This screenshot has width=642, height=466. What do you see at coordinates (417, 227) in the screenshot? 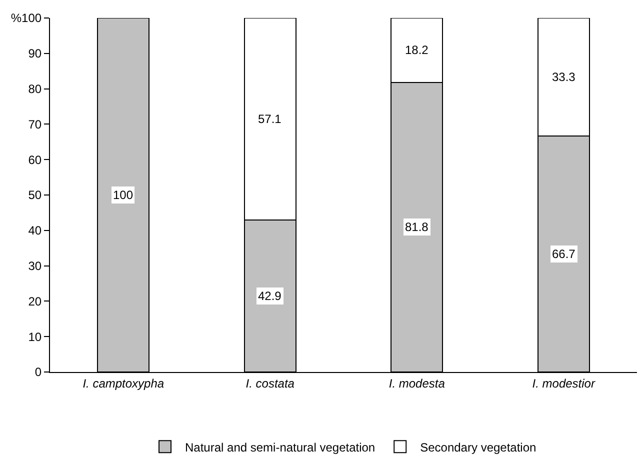
I see `data-label: 81.8` at bounding box center [417, 227].